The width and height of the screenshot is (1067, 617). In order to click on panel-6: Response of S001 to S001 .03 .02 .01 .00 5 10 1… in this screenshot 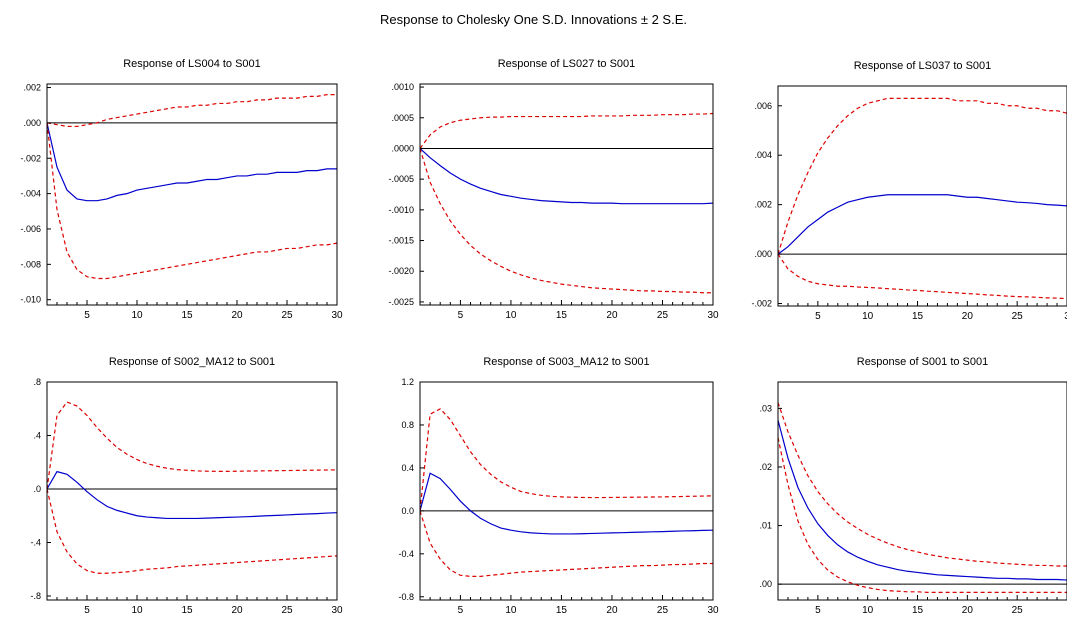, I will do `click(913, 486)`.